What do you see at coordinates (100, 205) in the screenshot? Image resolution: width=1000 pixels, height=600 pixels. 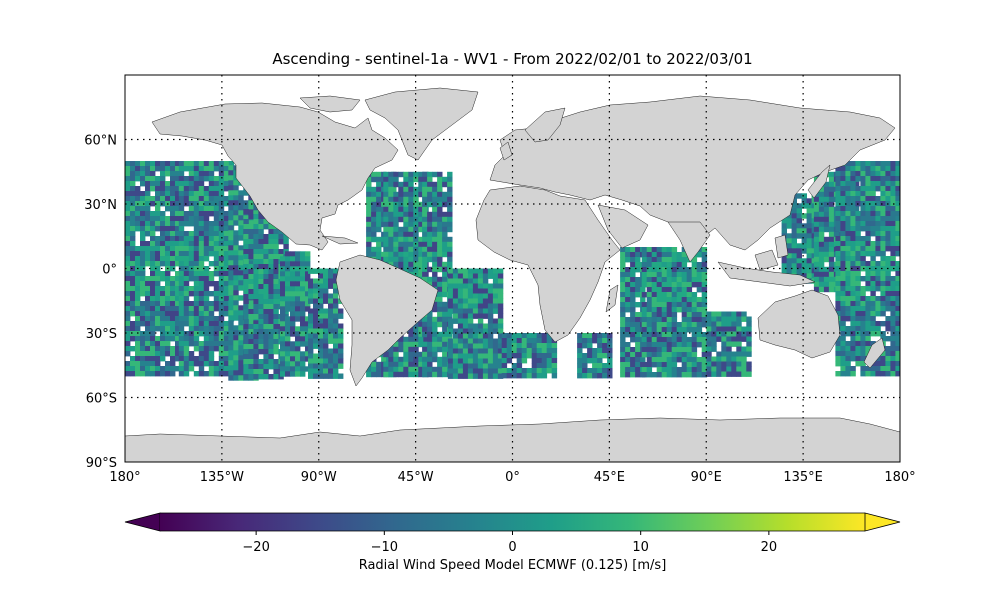 I see `y-tick-label: 30°N` at bounding box center [100, 205].